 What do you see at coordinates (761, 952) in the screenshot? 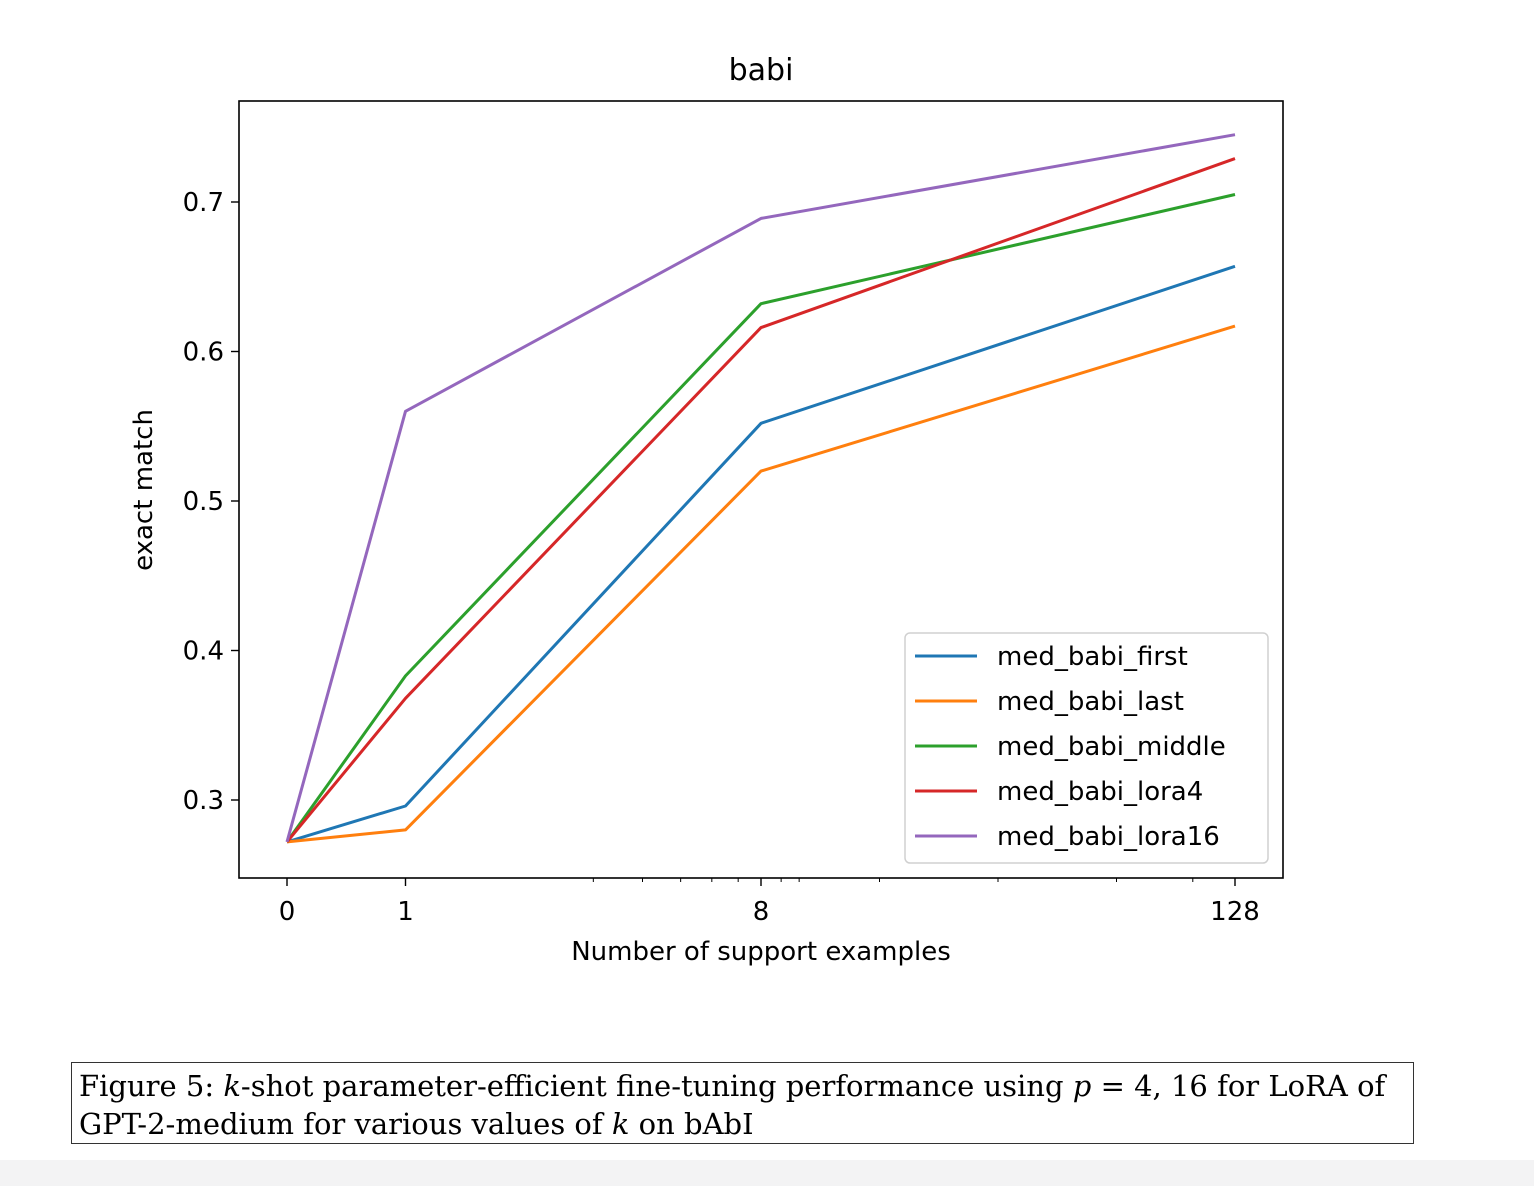
I see `x-axis-label: Number of support examples` at bounding box center [761, 952].